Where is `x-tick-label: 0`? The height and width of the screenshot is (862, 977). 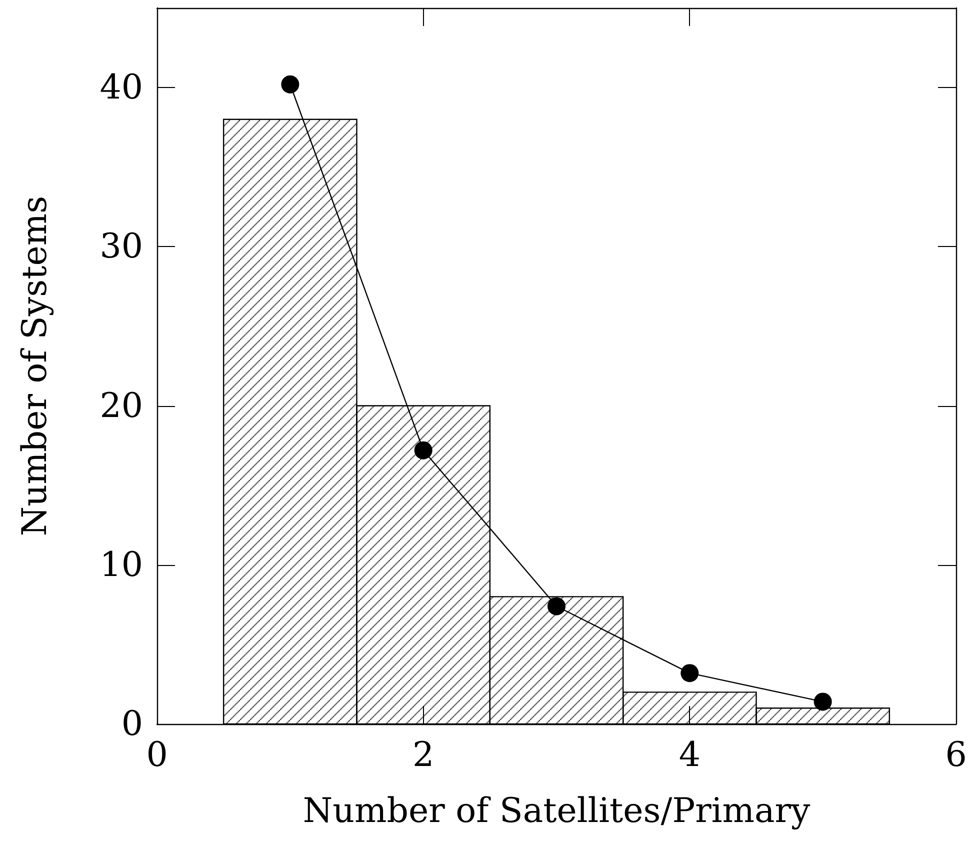 x-tick-label: 0 is located at coordinates (157, 755).